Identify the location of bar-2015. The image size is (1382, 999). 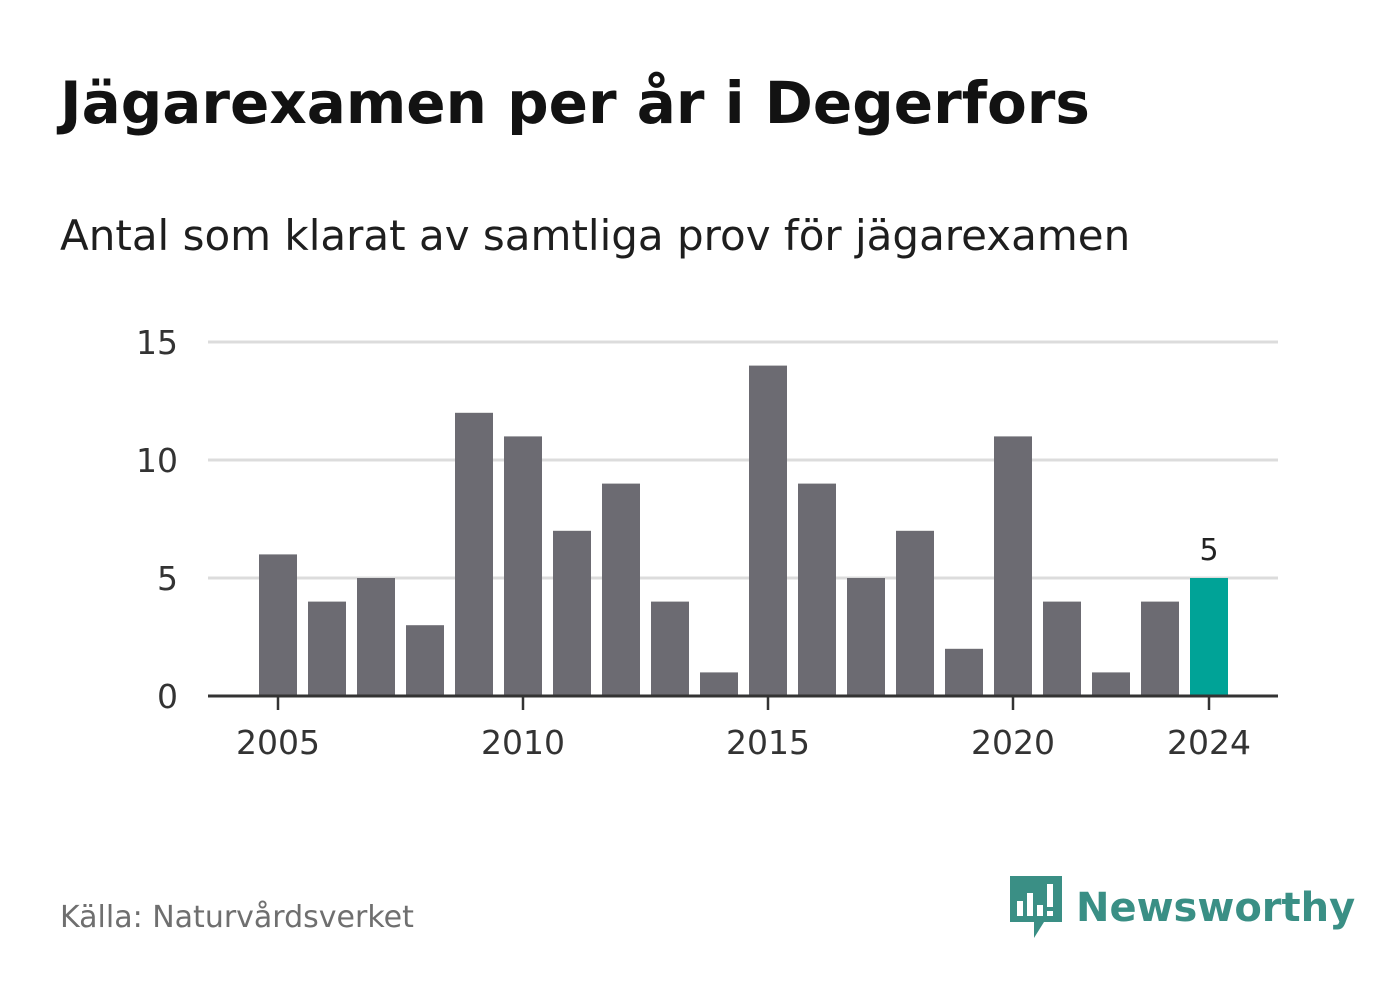
(768, 530).